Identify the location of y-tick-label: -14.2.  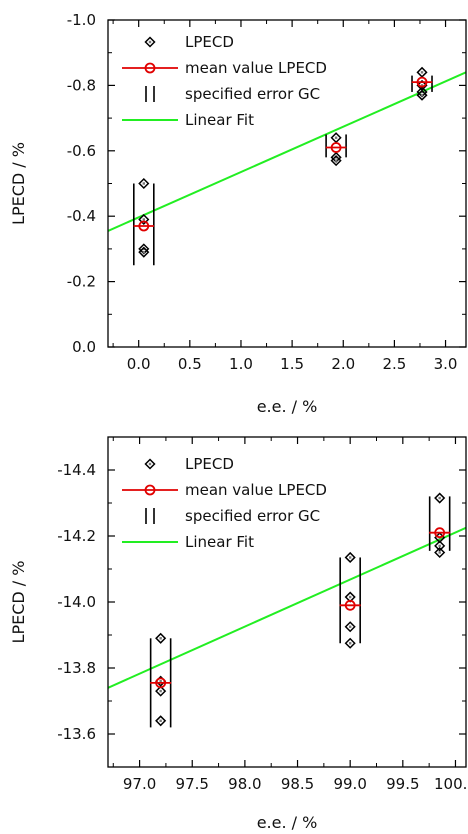
(76, 536).